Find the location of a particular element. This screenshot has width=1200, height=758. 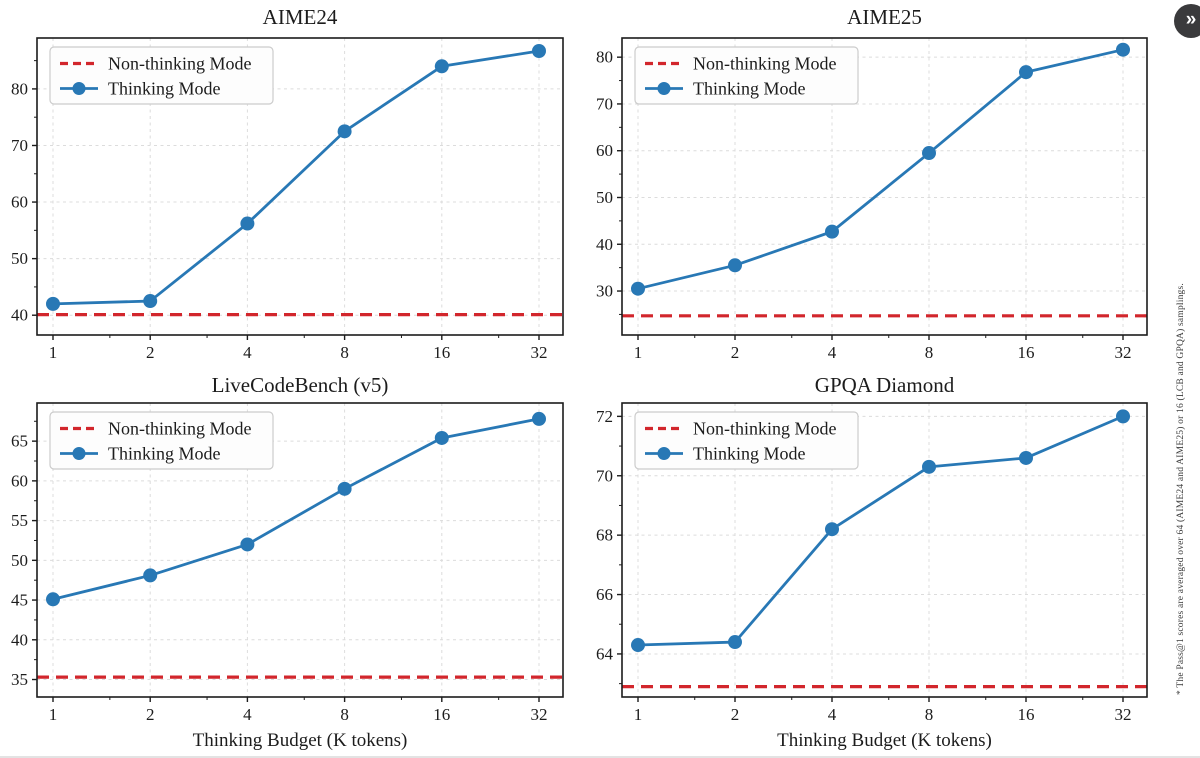

chart-title: AIME24 is located at coordinates (300, 17).